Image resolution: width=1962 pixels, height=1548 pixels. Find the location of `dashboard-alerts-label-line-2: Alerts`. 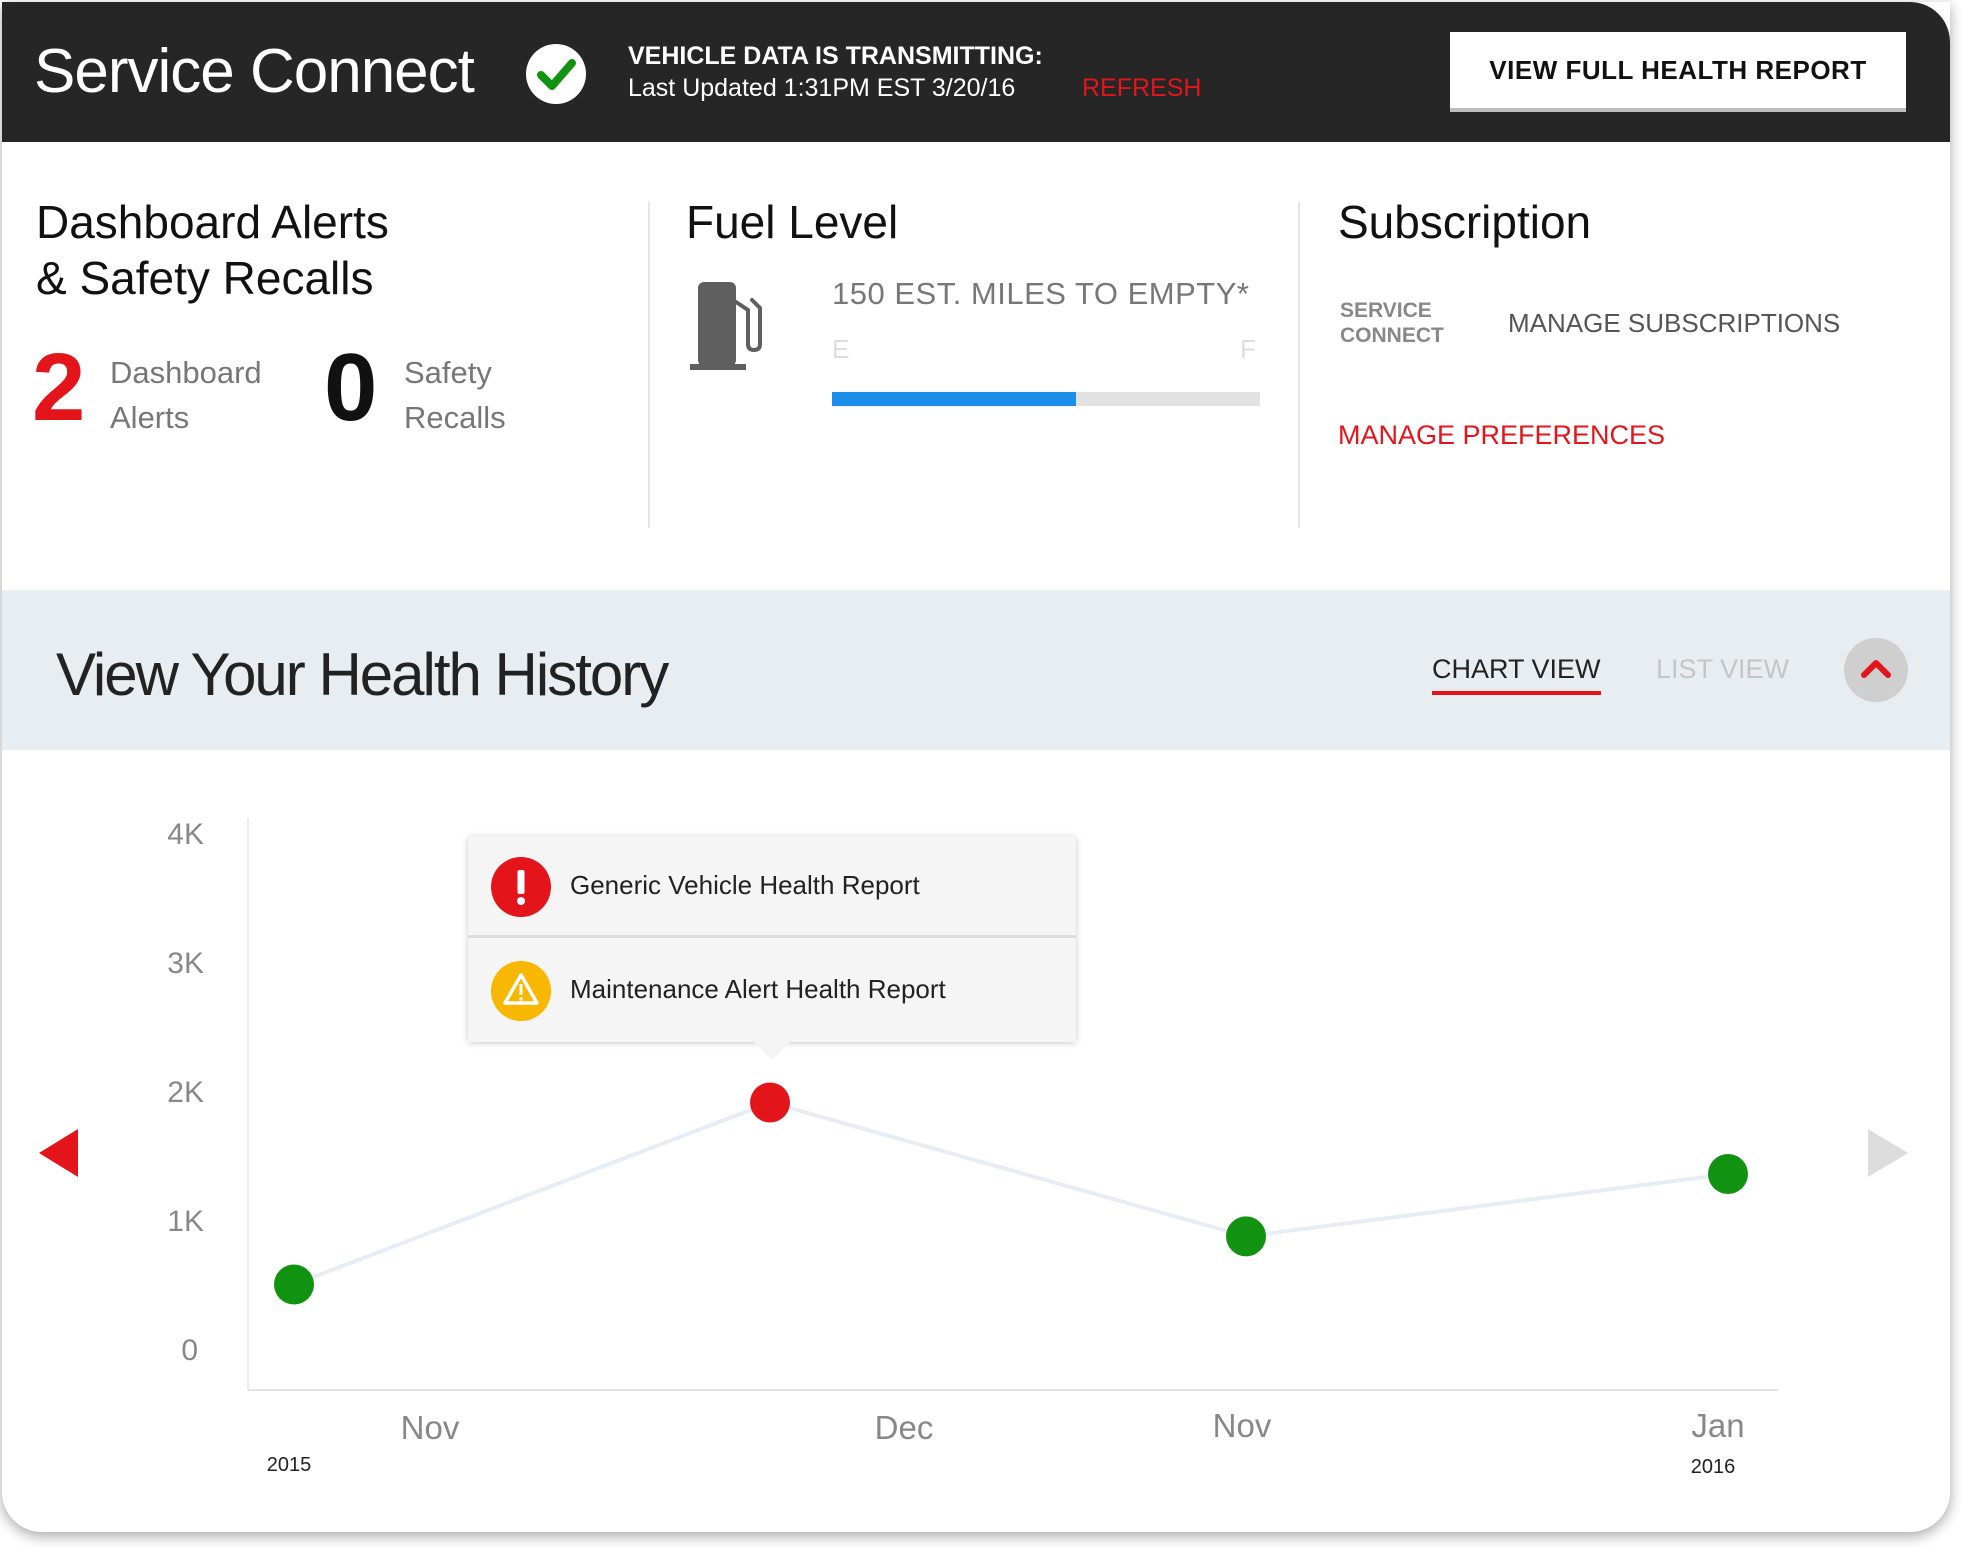

dashboard-alerts-label-line-2: Alerts is located at coordinates (150, 417).